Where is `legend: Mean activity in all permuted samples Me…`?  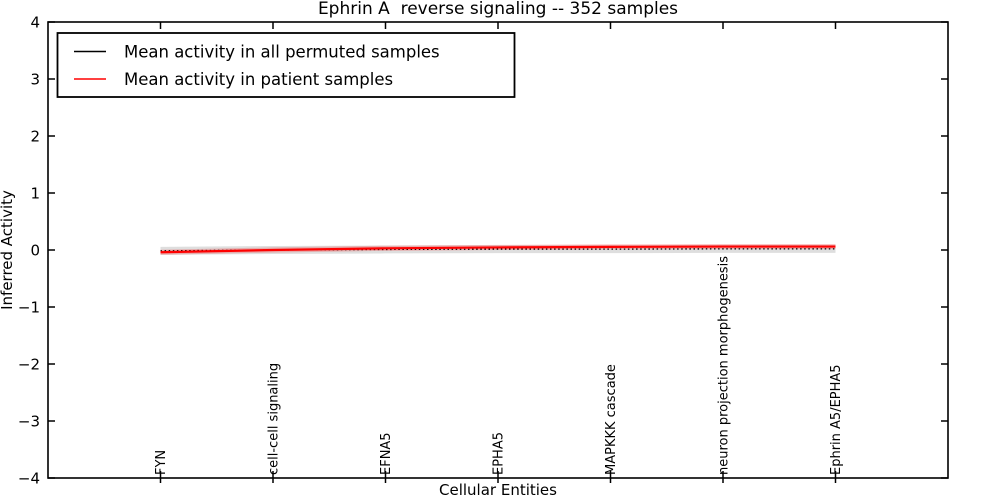
legend: Mean activity in all permuted samples Me… is located at coordinates (286, 65).